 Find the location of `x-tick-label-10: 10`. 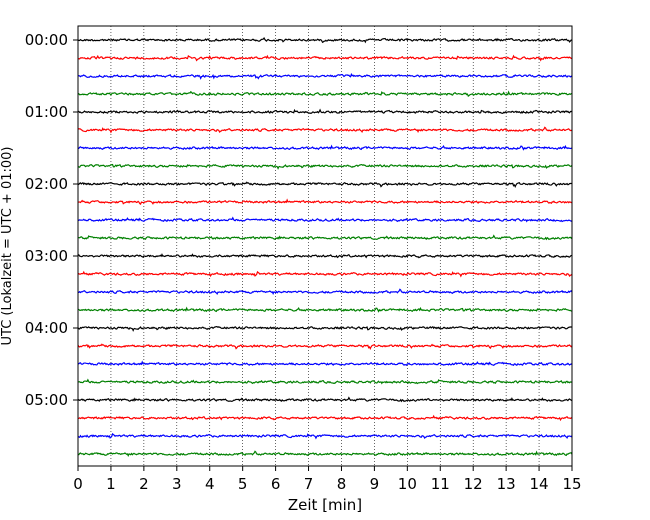

x-tick-label-10: 10 is located at coordinates (407, 484).